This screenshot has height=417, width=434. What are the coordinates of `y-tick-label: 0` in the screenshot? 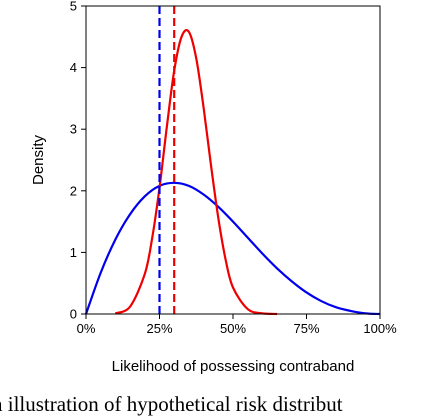 It's located at (73, 314).